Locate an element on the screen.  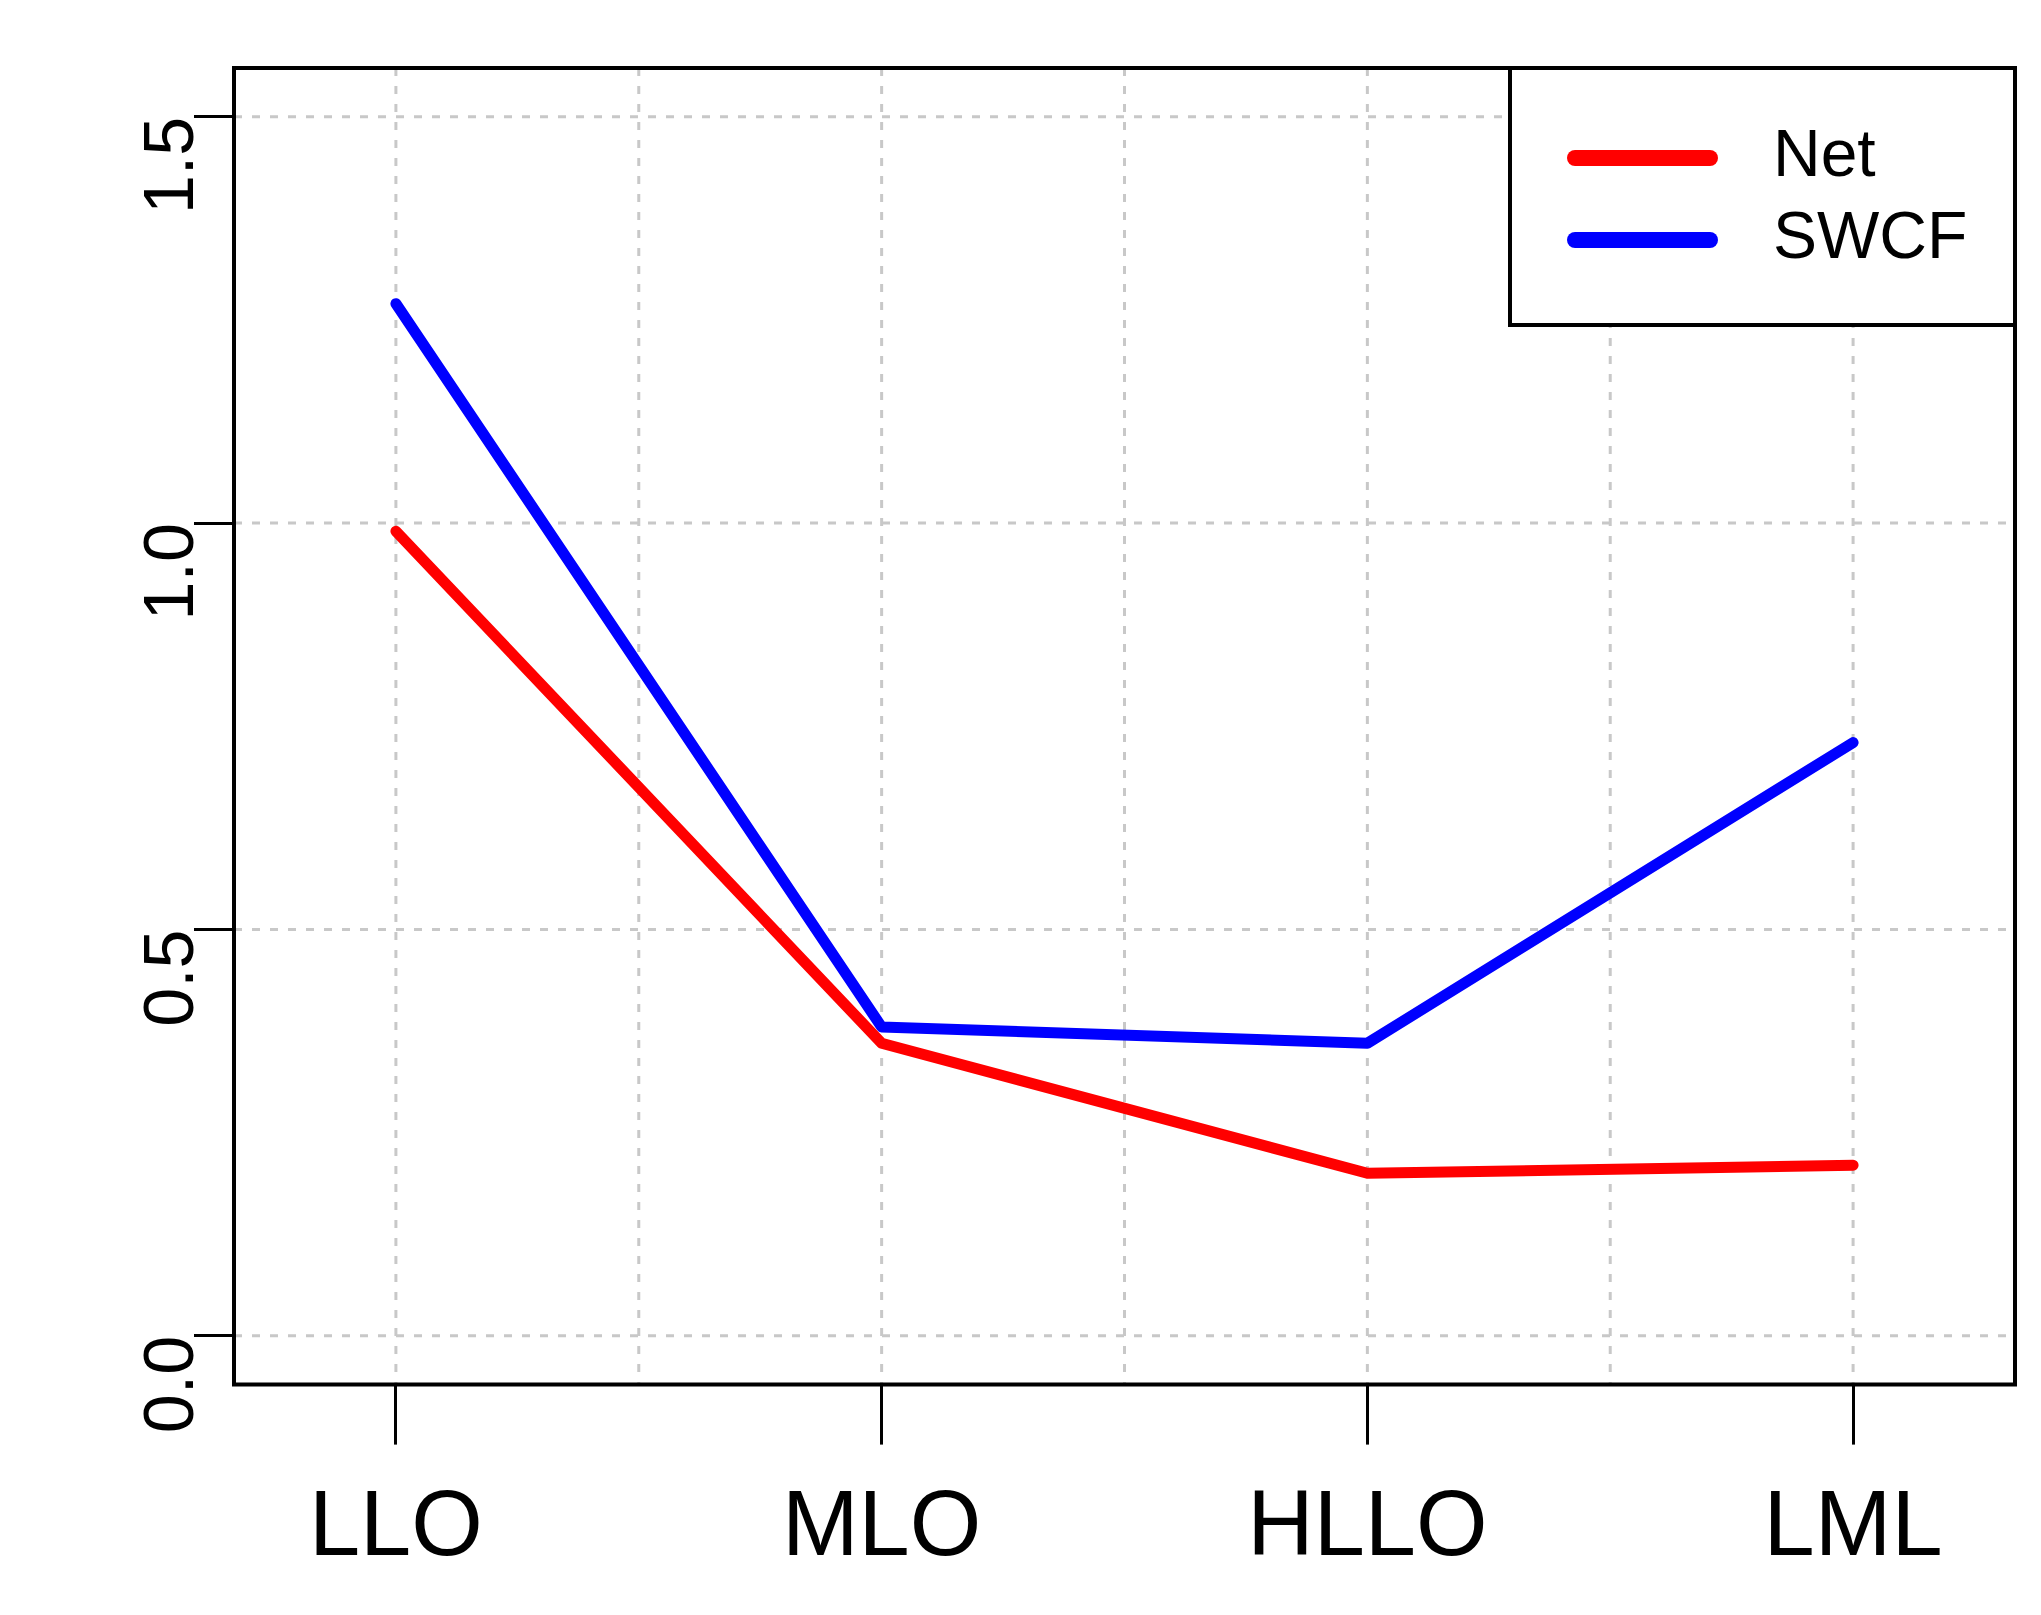
x-tick-label: LML is located at coordinates (1853, 1523).